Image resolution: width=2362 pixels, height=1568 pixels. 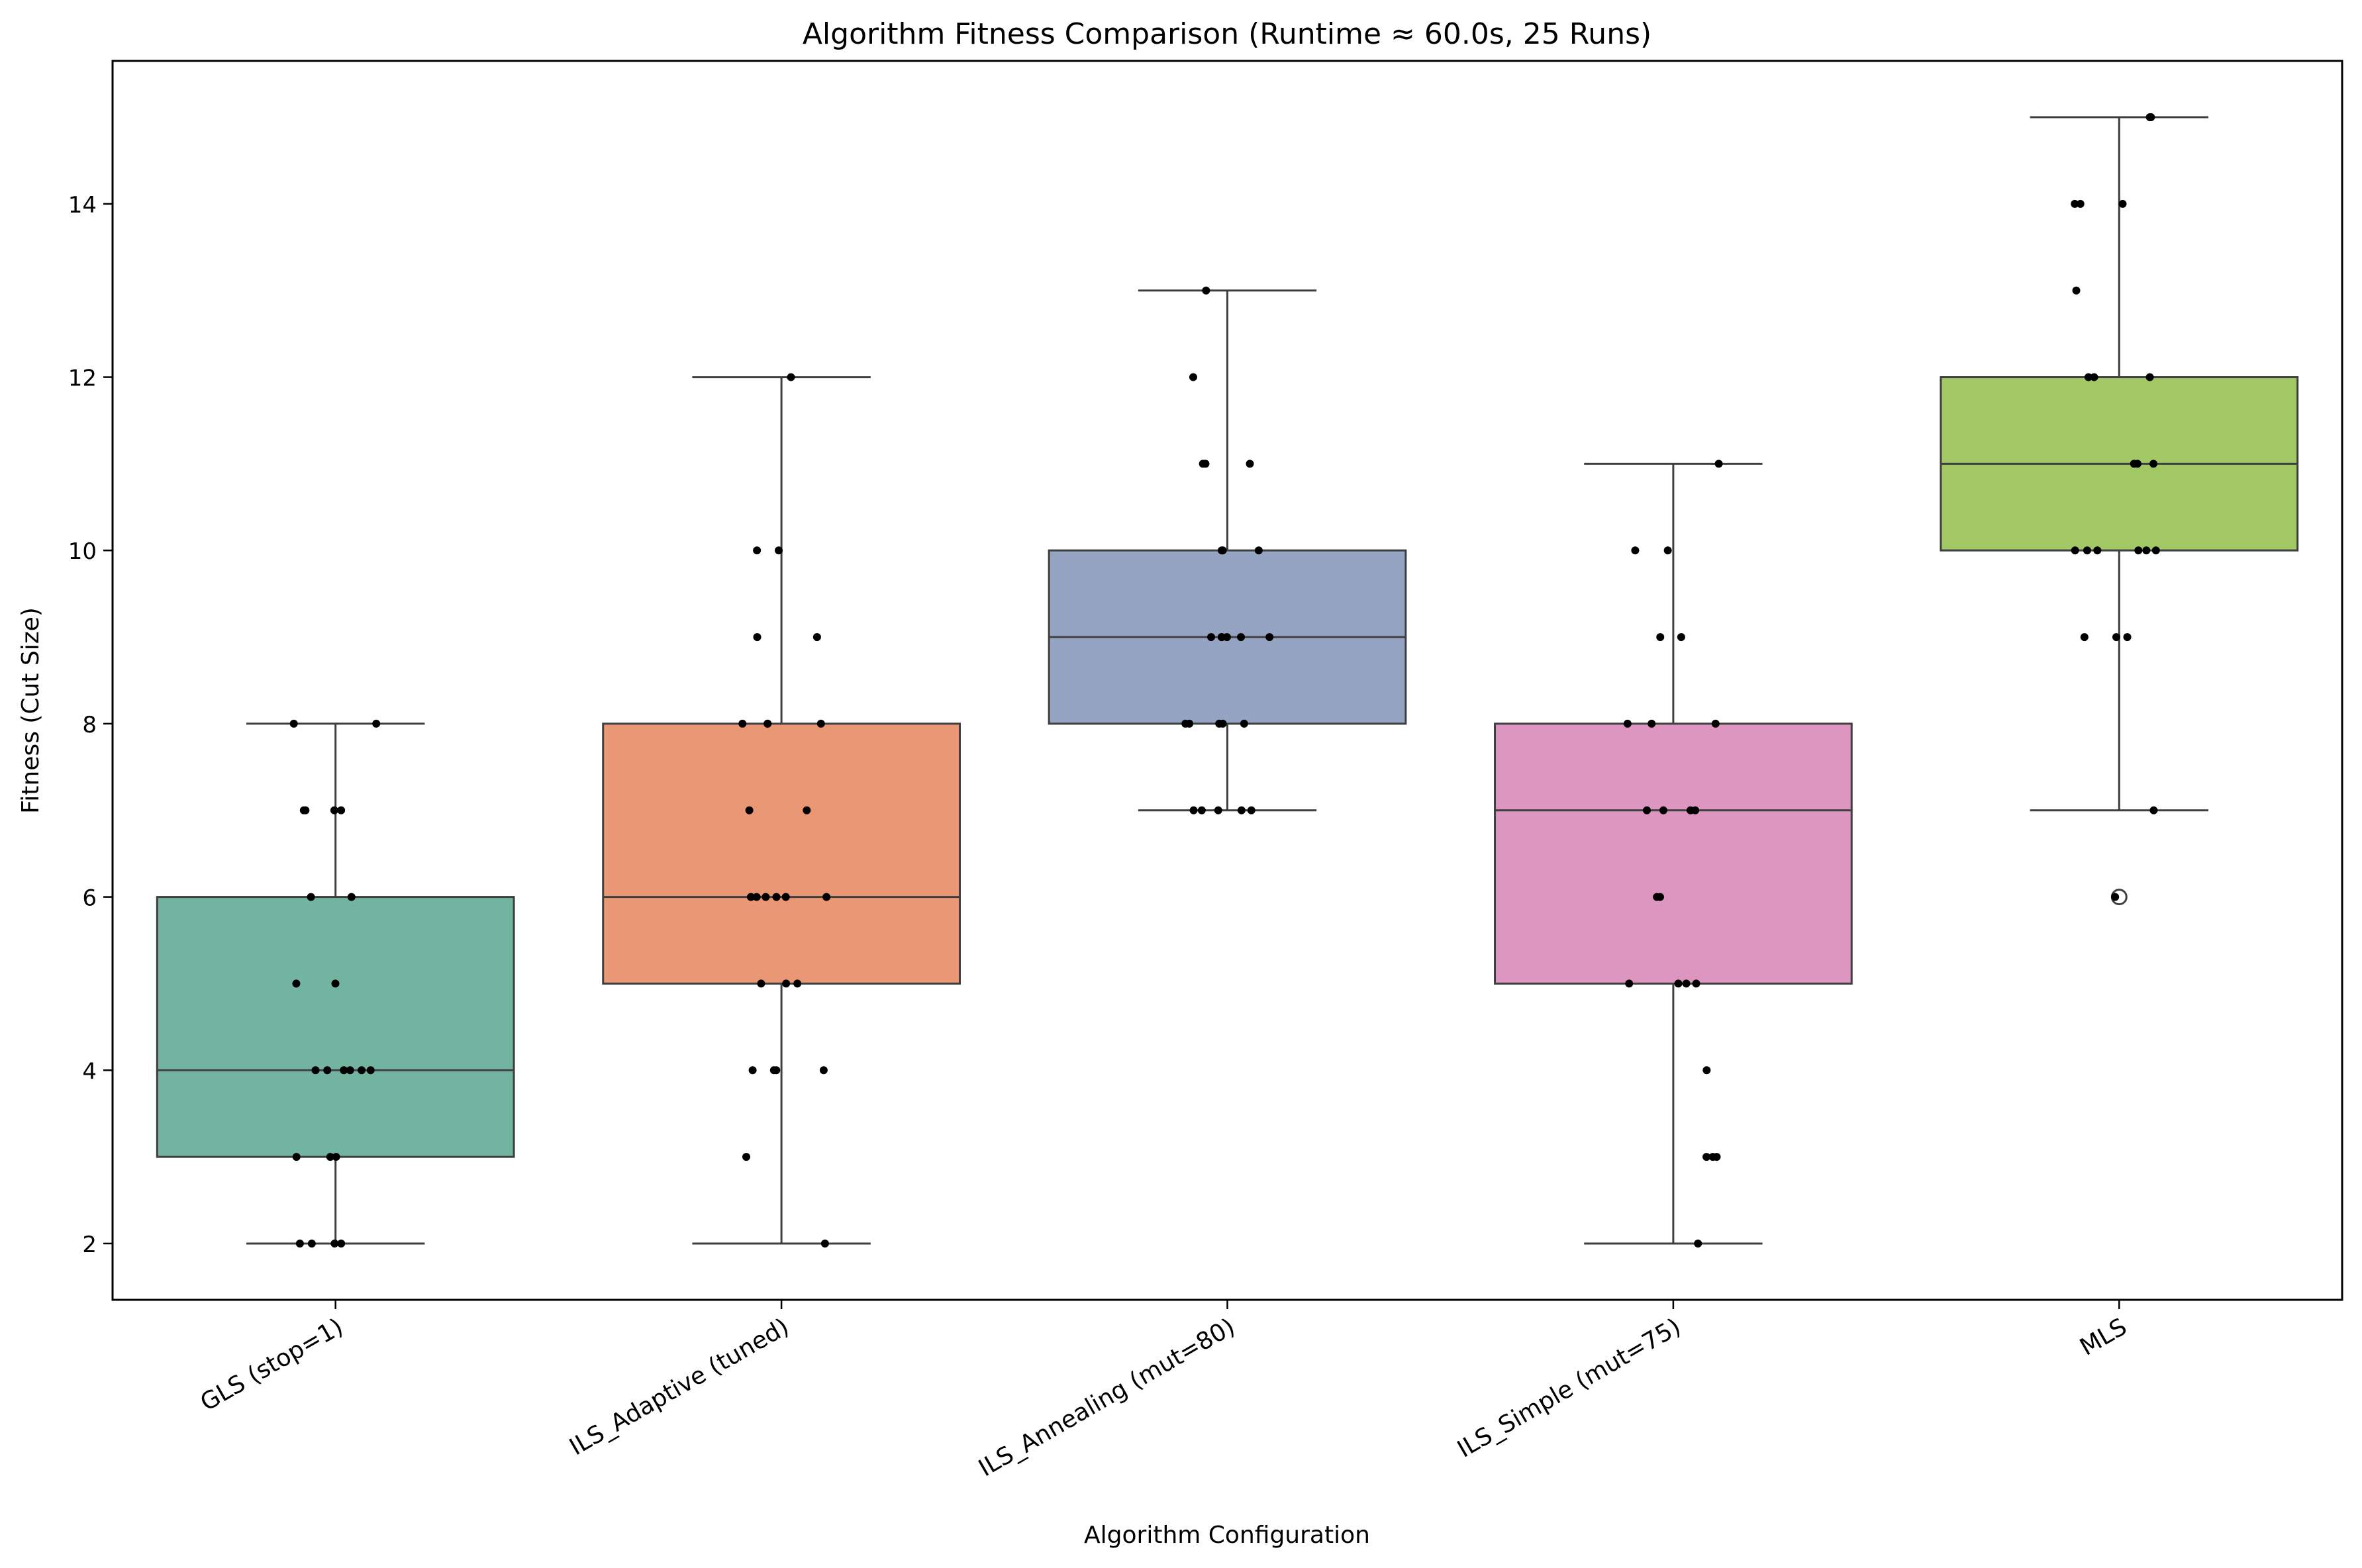 What do you see at coordinates (679, 1387) in the screenshot?
I see `x-tick-label: ILS_Adaptive (tuned)` at bounding box center [679, 1387].